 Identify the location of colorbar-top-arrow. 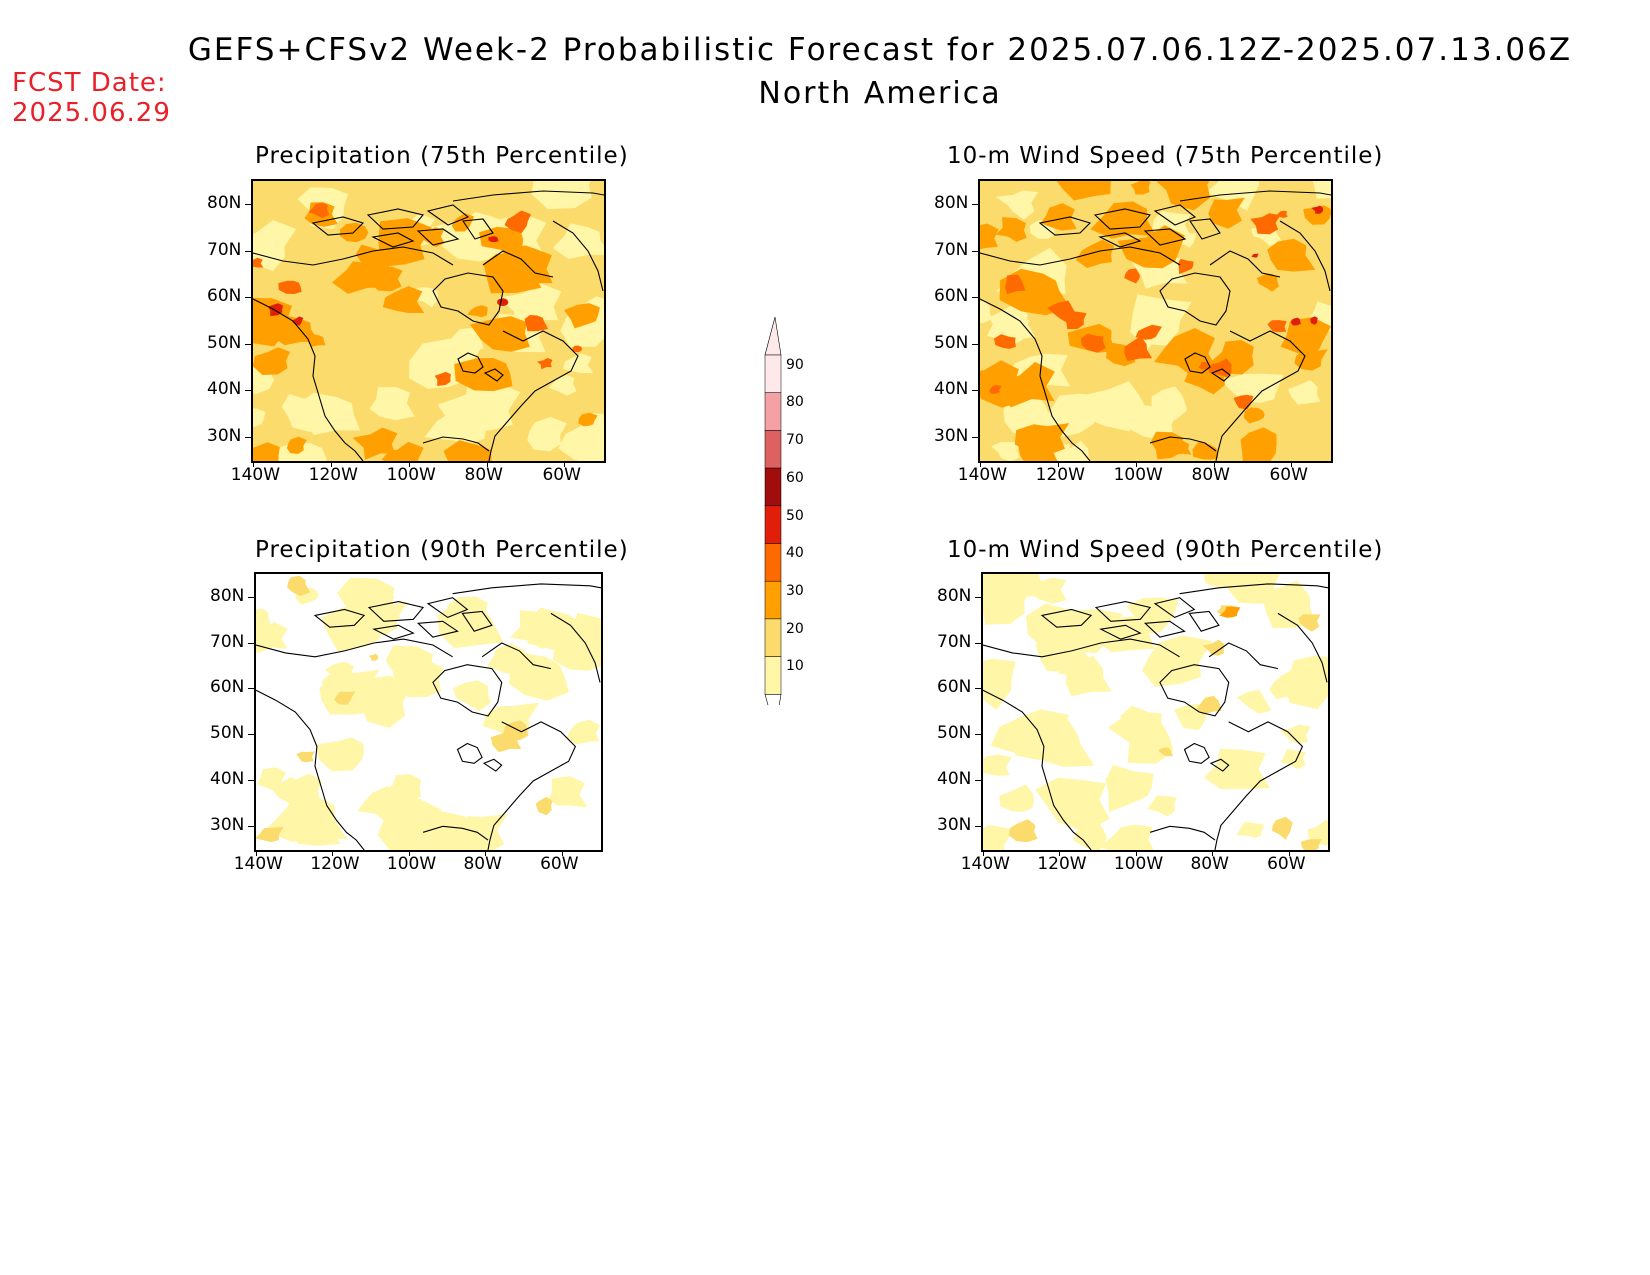
(773, 336).